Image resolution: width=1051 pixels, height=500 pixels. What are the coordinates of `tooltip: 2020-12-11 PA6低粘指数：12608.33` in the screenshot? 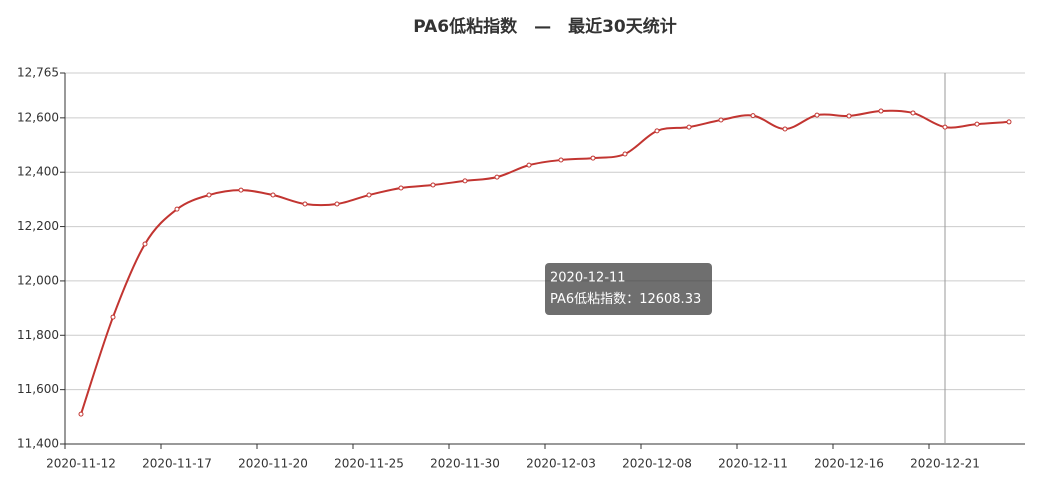 It's located at (628, 289).